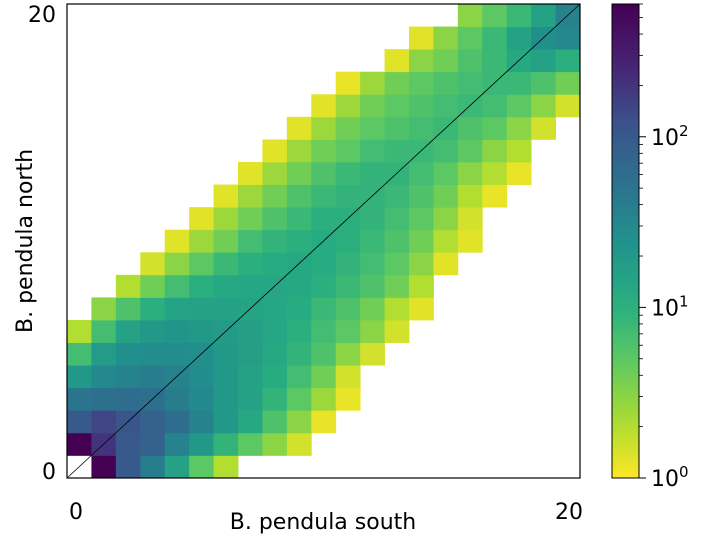  What do you see at coordinates (323, 522) in the screenshot?
I see `x-axis-label: B. pendula south` at bounding box center [323, 522].